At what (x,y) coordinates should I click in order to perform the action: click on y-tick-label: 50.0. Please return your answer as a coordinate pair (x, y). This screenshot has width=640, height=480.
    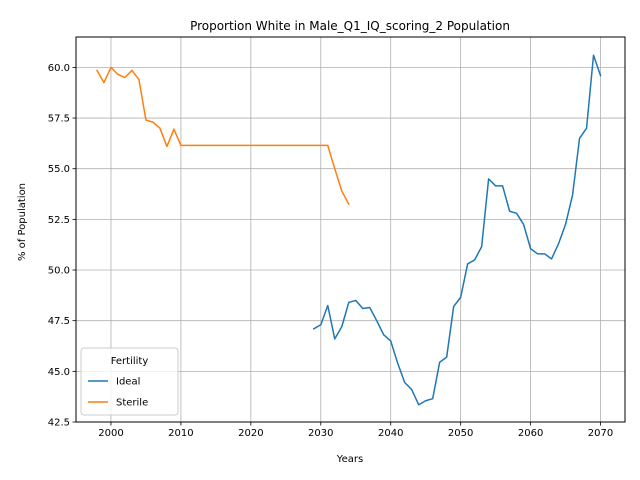
    Looking at the image, I should click on (59, 271).